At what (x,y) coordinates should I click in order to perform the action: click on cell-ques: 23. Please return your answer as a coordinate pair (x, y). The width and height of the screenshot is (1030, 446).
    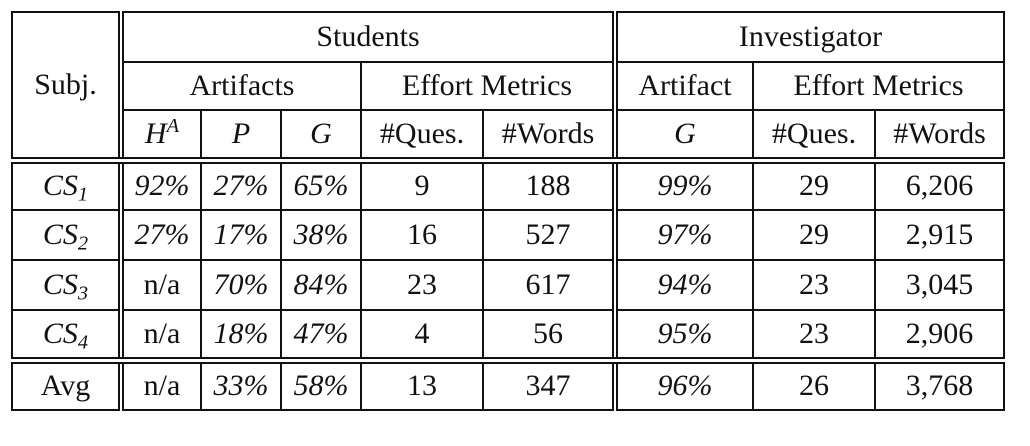
    Looking at the image, I should click on (422, 285).